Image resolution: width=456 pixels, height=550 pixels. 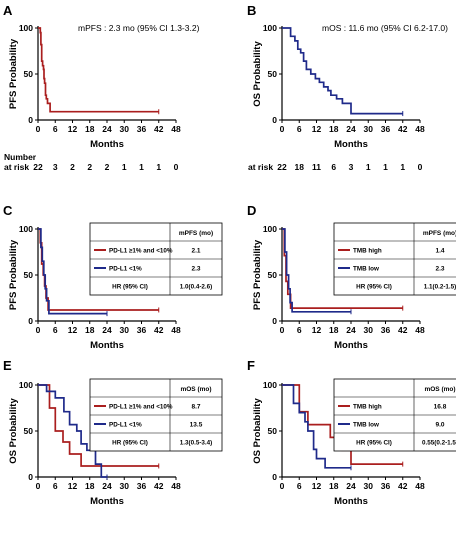 I want to click on x-tick-label: 12, so click(x=317, y=330).